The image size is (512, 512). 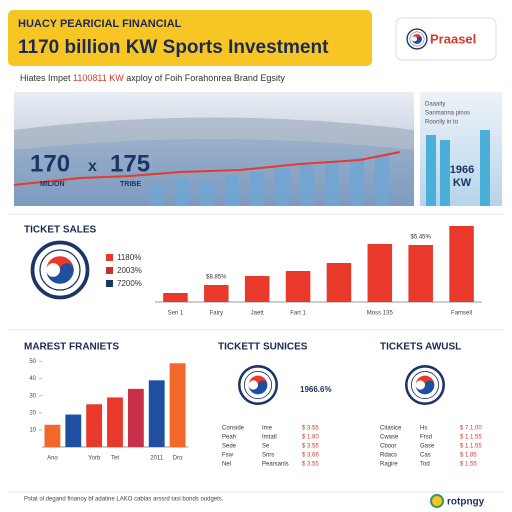 What do you see at coordinates (216, 314) in the screenshot?
I see `x-tick-label: Fairy` at bounding box center [216, 314].